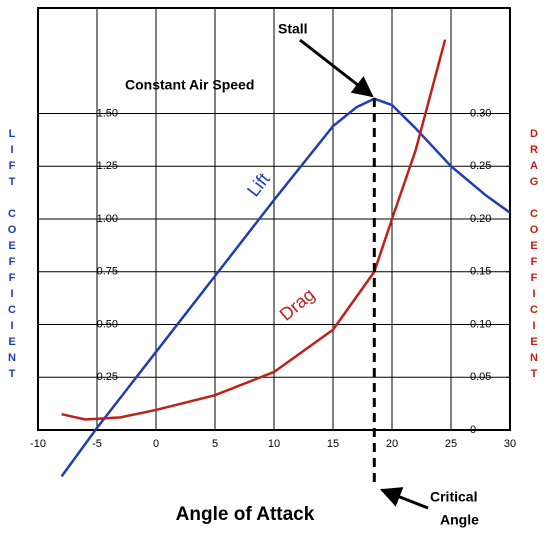  I want to click on x-tick-label: -5, so click(97, 444).